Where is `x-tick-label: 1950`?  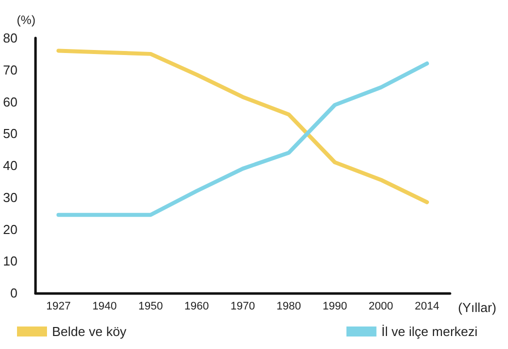 x-tick-label: 1950 is located at coordinates (150, 306).